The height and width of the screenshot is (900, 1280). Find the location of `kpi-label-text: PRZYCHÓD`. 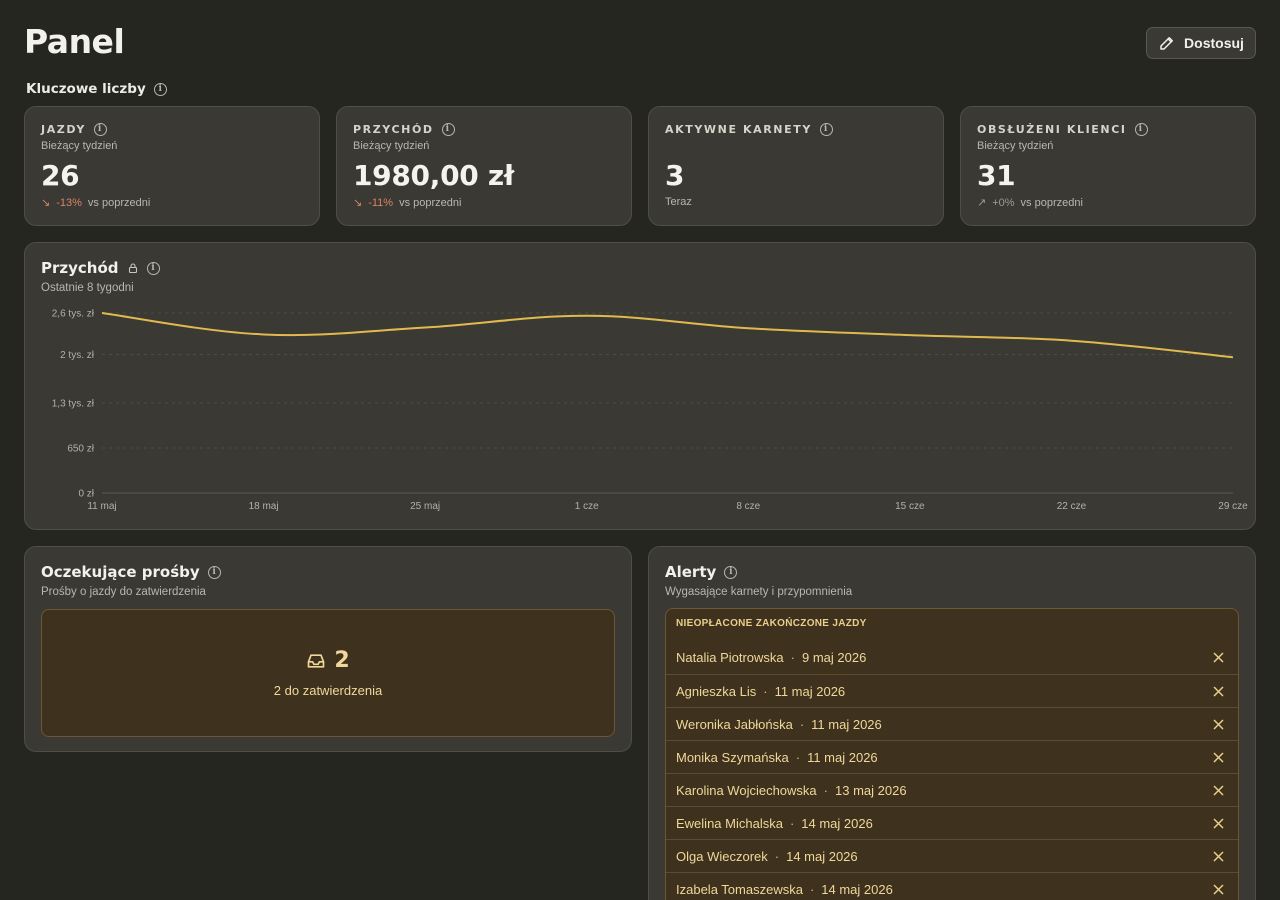

kpi-label-text: PRZYCHÓD is located at coordinates (393, 129).